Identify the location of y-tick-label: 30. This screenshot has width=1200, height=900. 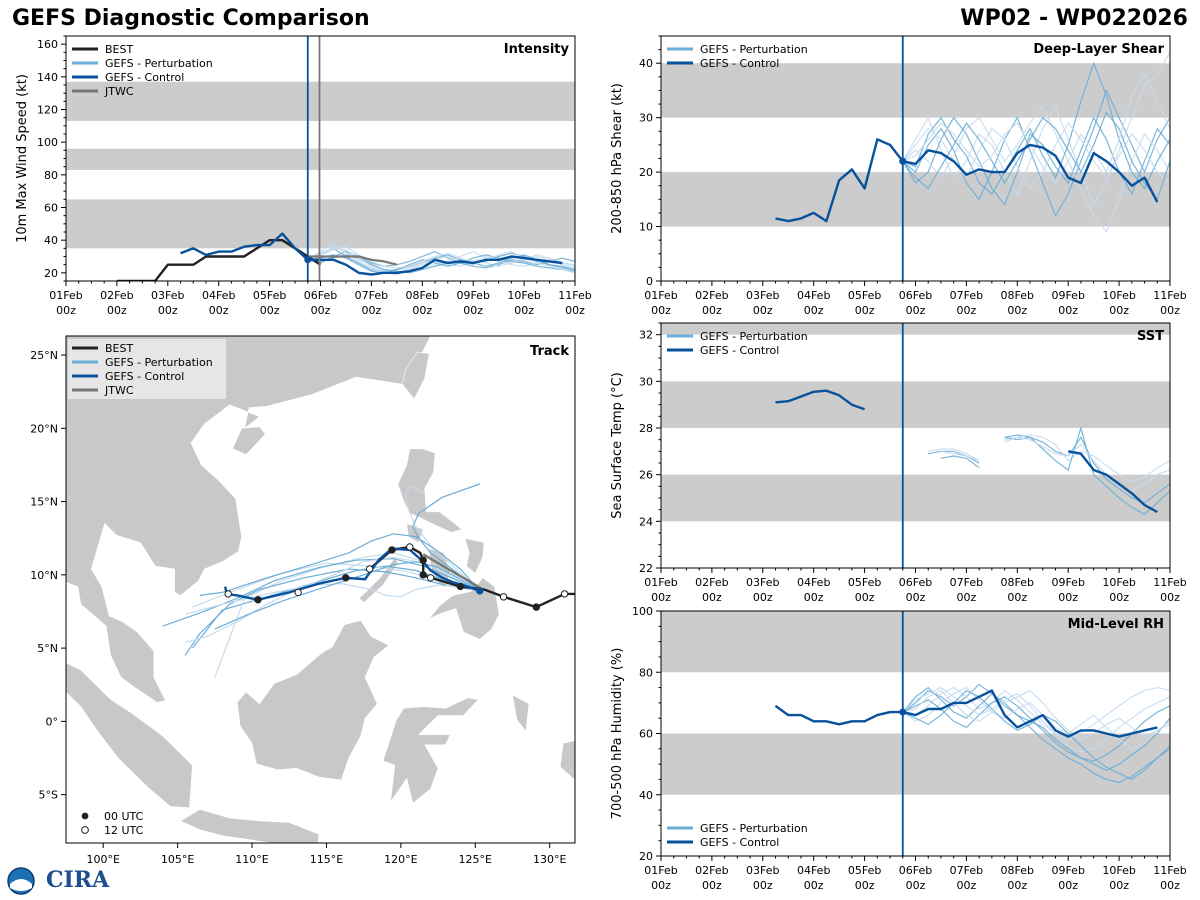
(646, 381).